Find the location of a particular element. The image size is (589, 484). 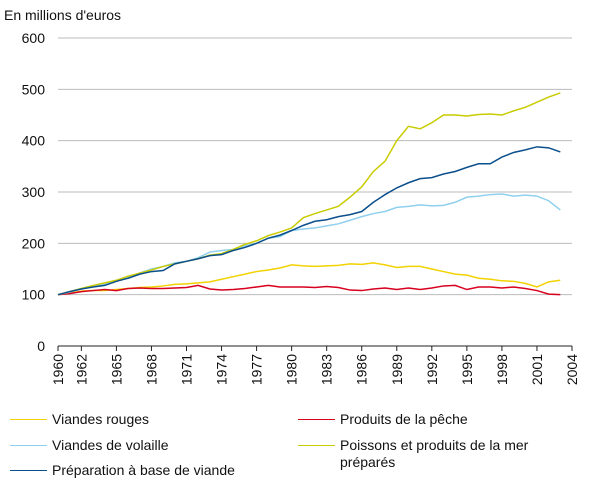

x-tick-label: 1971 is located at coordinates (187, 369).